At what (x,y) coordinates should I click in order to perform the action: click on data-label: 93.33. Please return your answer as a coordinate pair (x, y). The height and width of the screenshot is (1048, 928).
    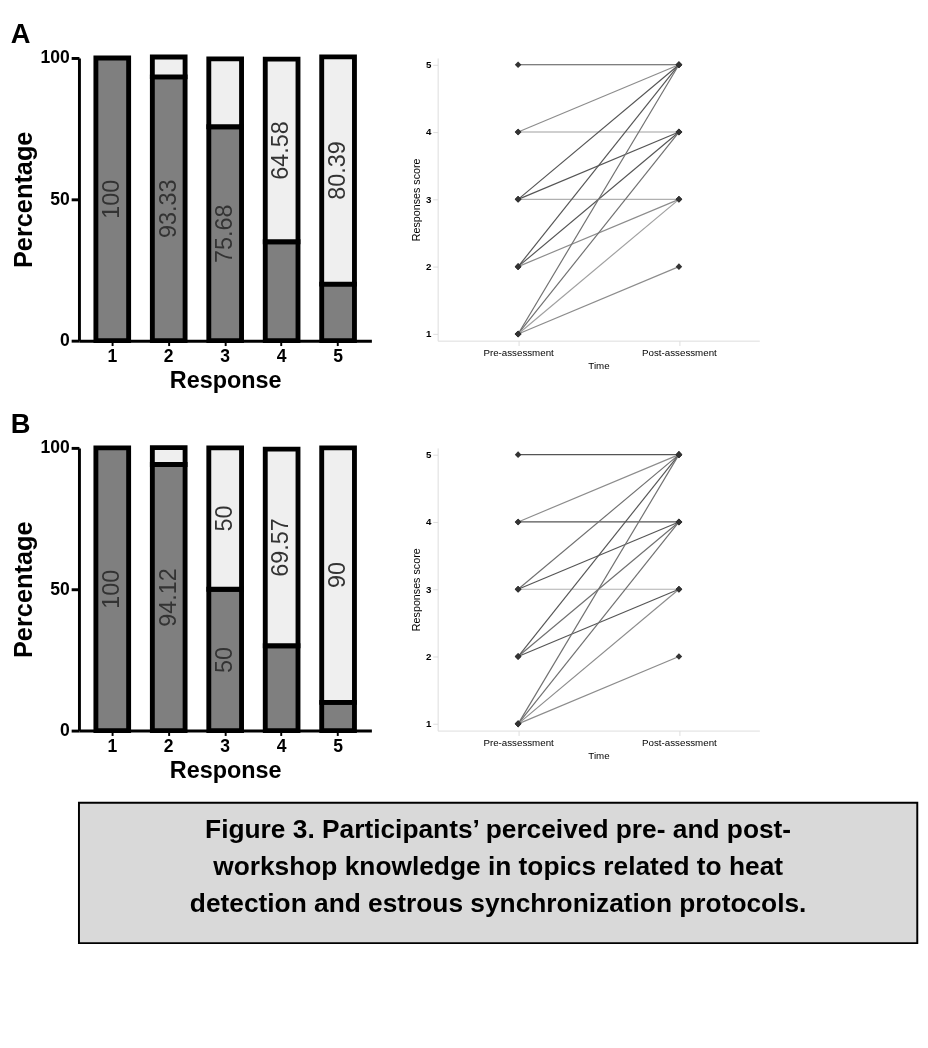
    Looking at the image, I should click on (167, 209).